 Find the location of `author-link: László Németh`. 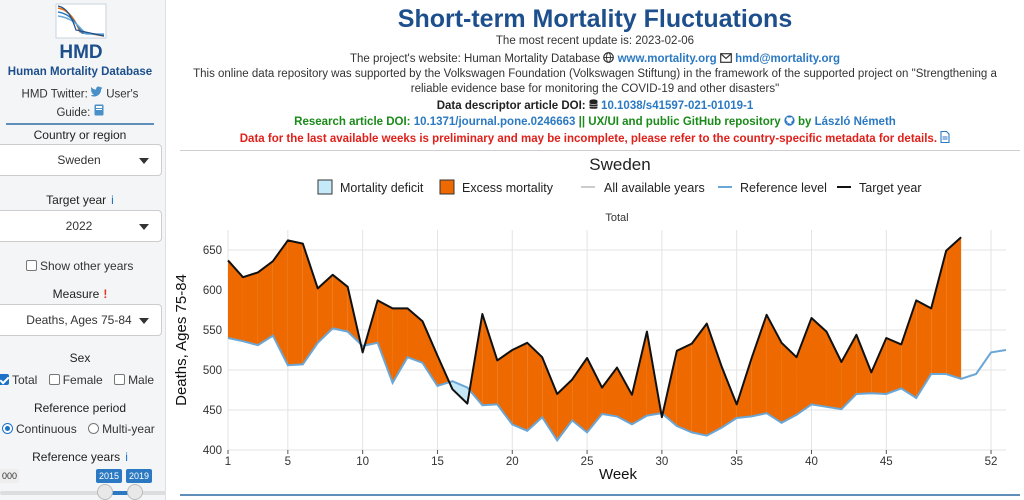

author-link: László Németh is located at coordinates (855, 122).